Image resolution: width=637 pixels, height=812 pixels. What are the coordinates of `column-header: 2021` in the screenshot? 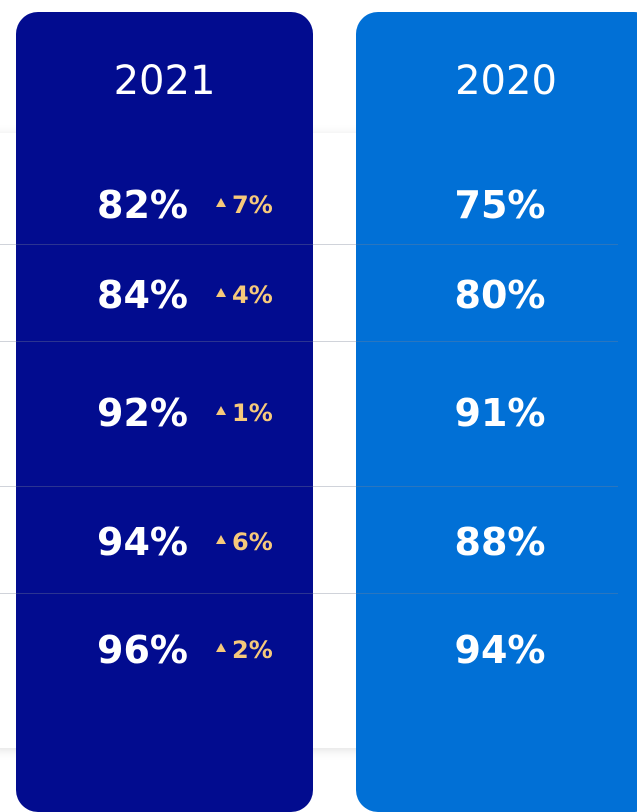 It's located at (164, 81).